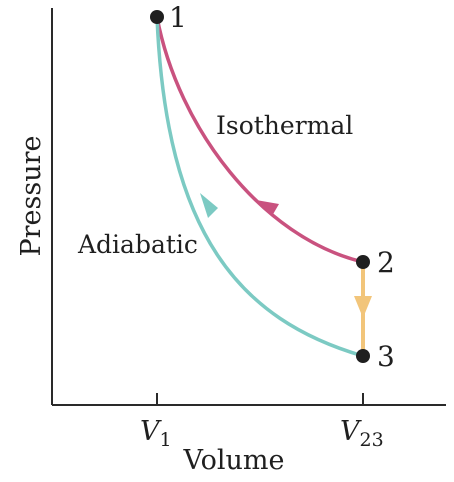  What do you see at coordinates (284, 125) in the screenshot?
I see `isothermal-label: Isothermal` at bounding box center [284, 125].